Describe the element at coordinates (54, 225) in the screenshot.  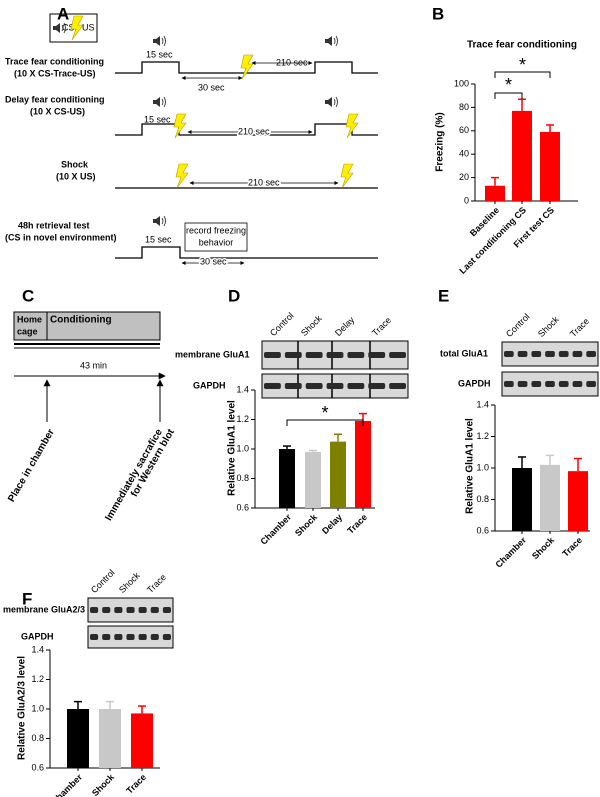
I see `row-label: 48h retrieval test` at that location.